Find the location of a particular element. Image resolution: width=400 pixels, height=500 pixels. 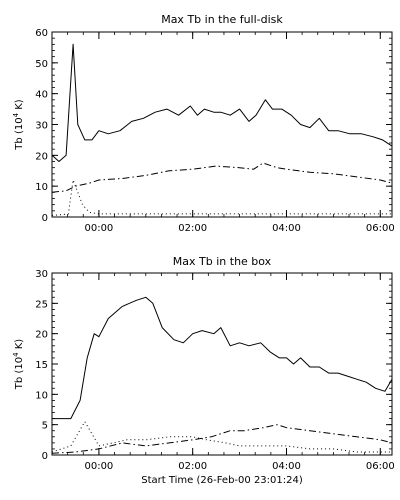

y-tick-label: 5 is located at coordinates (45, 426).